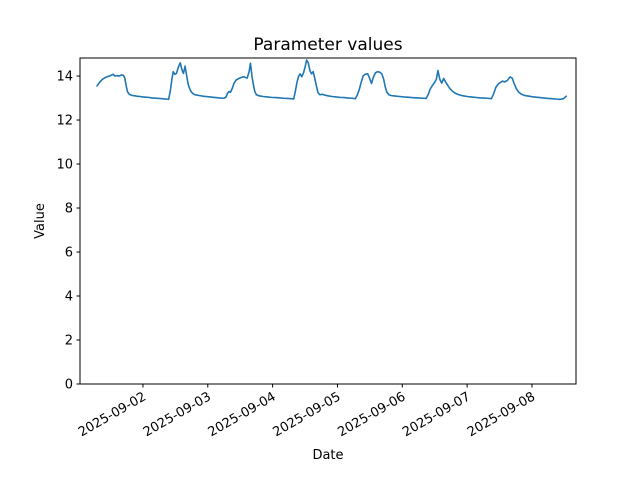  I want to click on y-tick-label: 4, so click(69, 297).